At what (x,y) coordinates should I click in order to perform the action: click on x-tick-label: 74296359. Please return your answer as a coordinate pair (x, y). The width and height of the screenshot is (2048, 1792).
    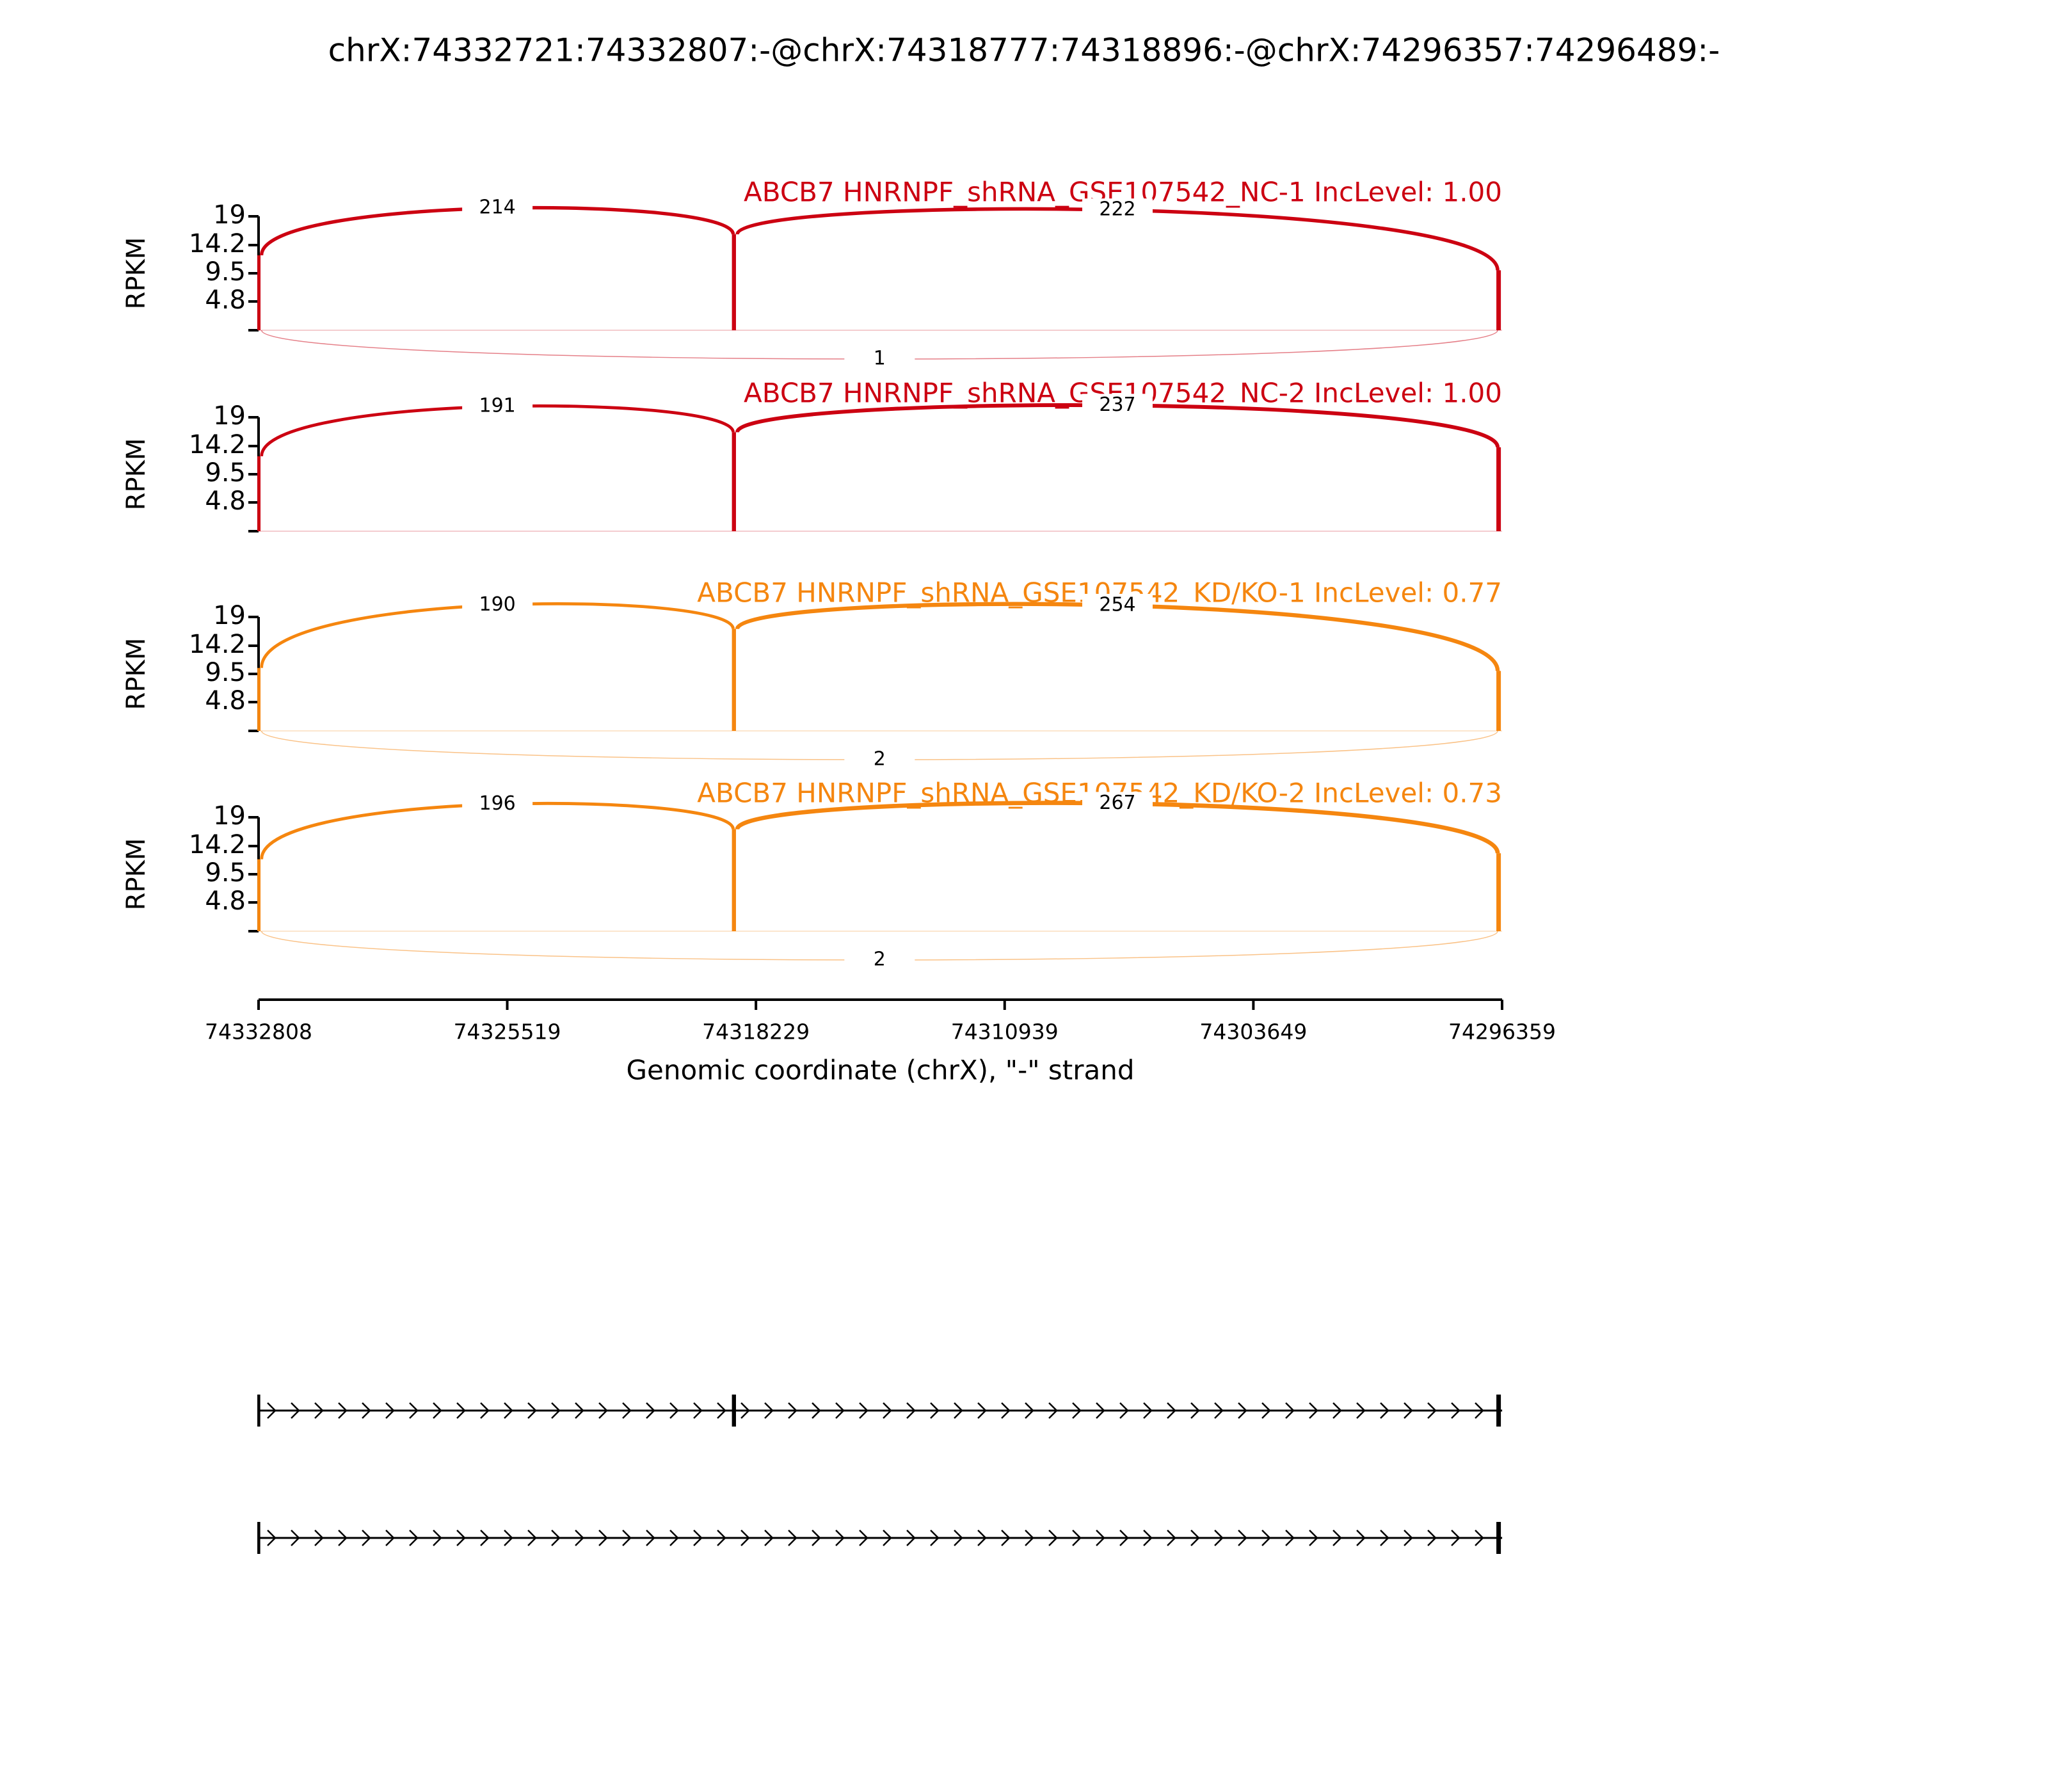
    Looking at the image, I should click on (1502, 1032).